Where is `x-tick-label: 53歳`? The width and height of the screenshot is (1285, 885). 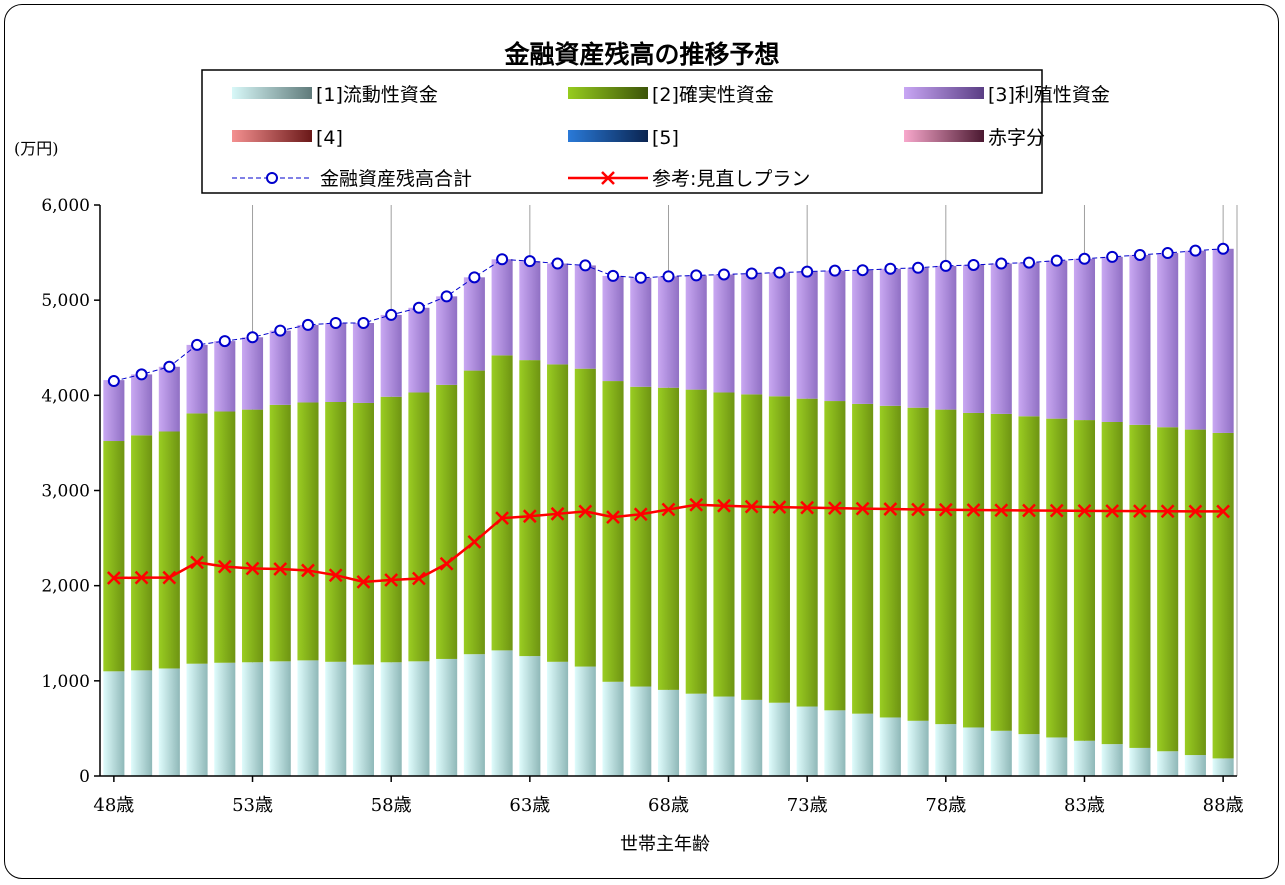 x-tick-label: 53歳 is located at coordinates (252, 805).